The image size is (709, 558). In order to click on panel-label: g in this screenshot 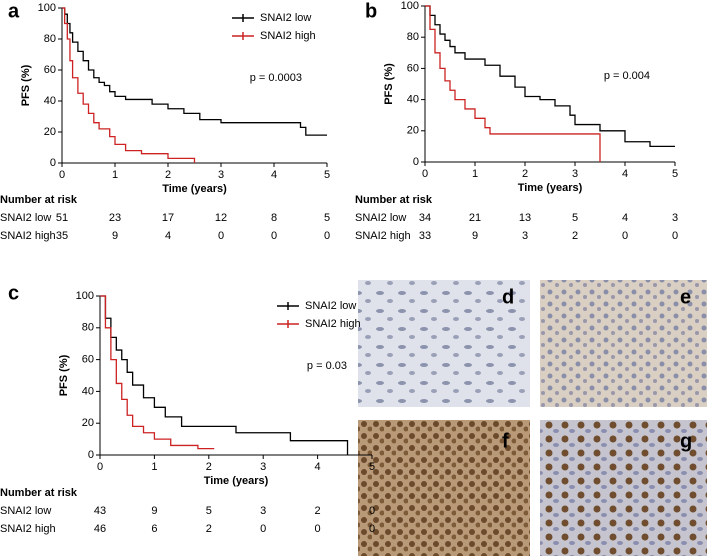, I will do `click(686, 441)`.